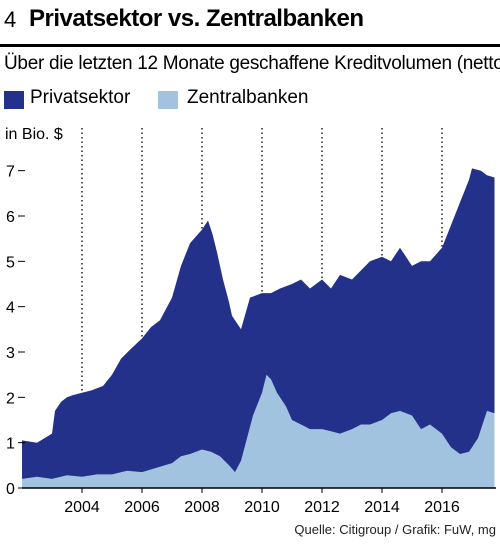 The width and height of the screenshot is (500, 545). Describe the element at coordinates (322, 507) in the screenshot. I see `x-tick-label-2012: 2012` at that location.